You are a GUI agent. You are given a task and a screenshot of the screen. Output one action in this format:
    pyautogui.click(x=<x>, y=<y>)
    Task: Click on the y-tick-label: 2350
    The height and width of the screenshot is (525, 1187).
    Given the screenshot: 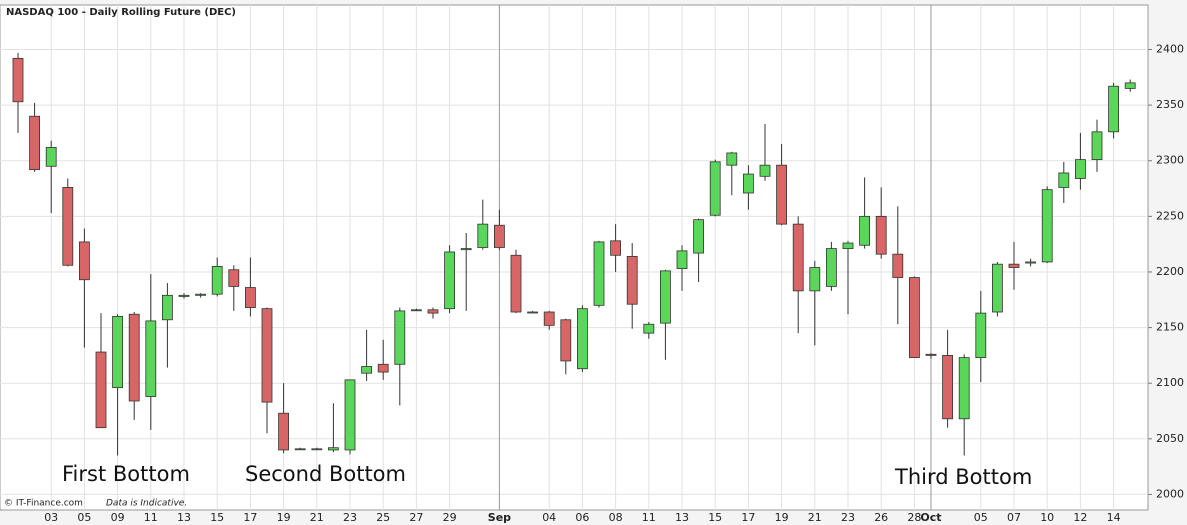 What is the action you would take?
    pyautogui.click(x=1170, y=104)
    